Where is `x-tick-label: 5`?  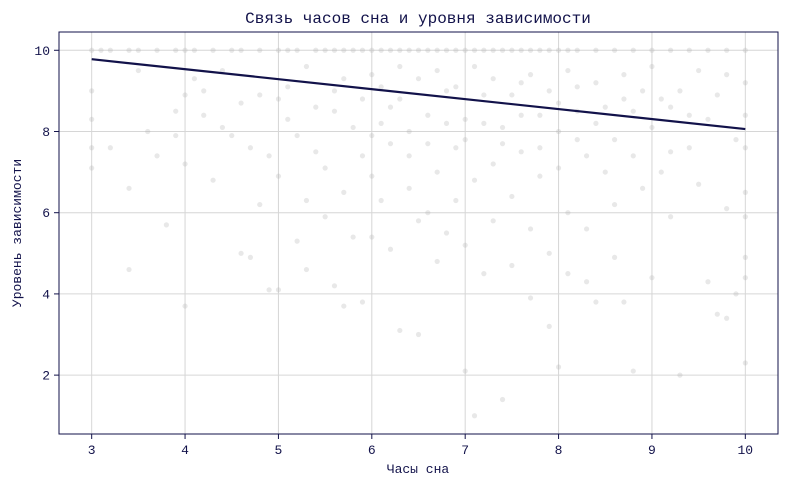
x-tick-label: 5 is located at coordinates (279, 450).